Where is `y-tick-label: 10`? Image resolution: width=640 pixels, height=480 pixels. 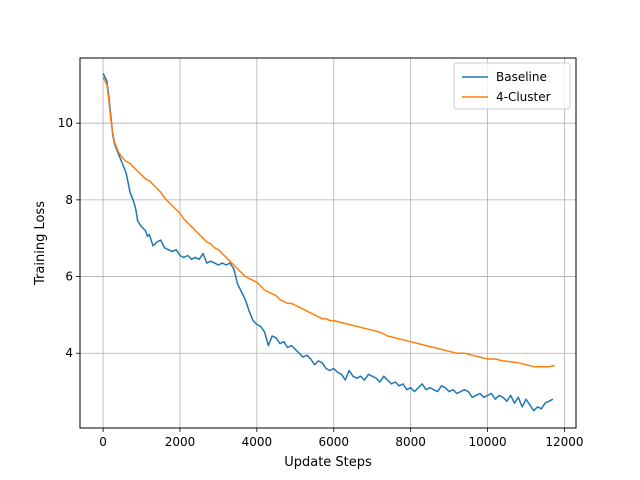 y-tick-label: 10 is located at coordinates (65, 123).